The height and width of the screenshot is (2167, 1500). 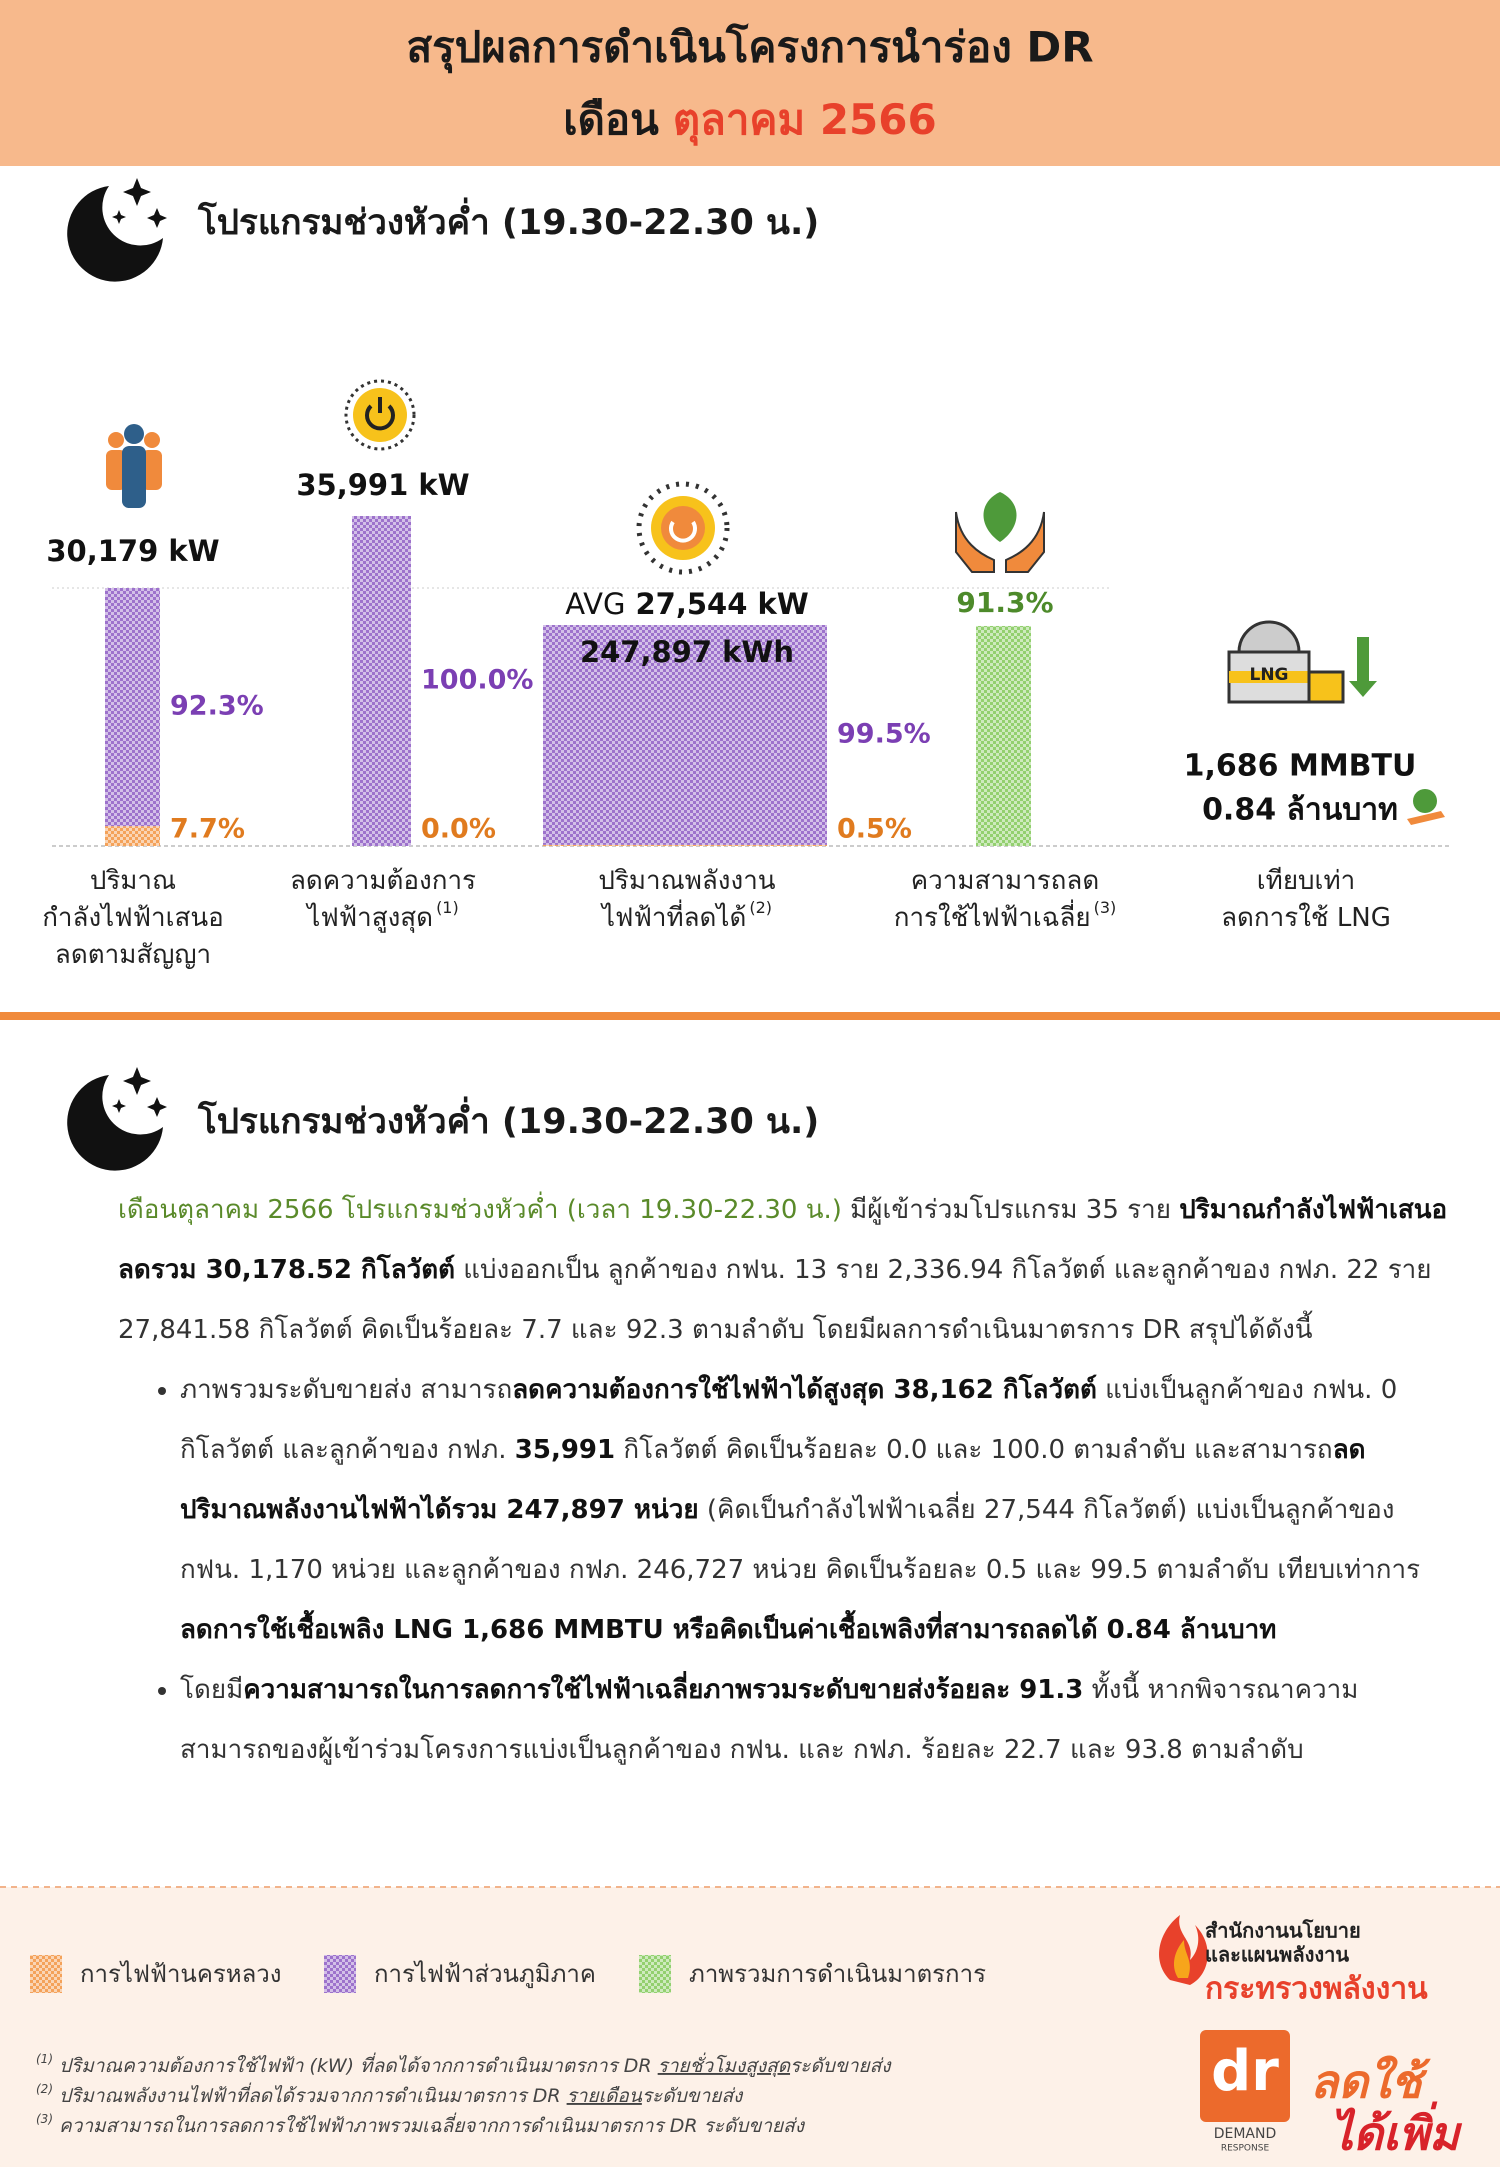 I want to click on ministry-line: และแผนพลังงาน, so click(x=1277, y=1955).